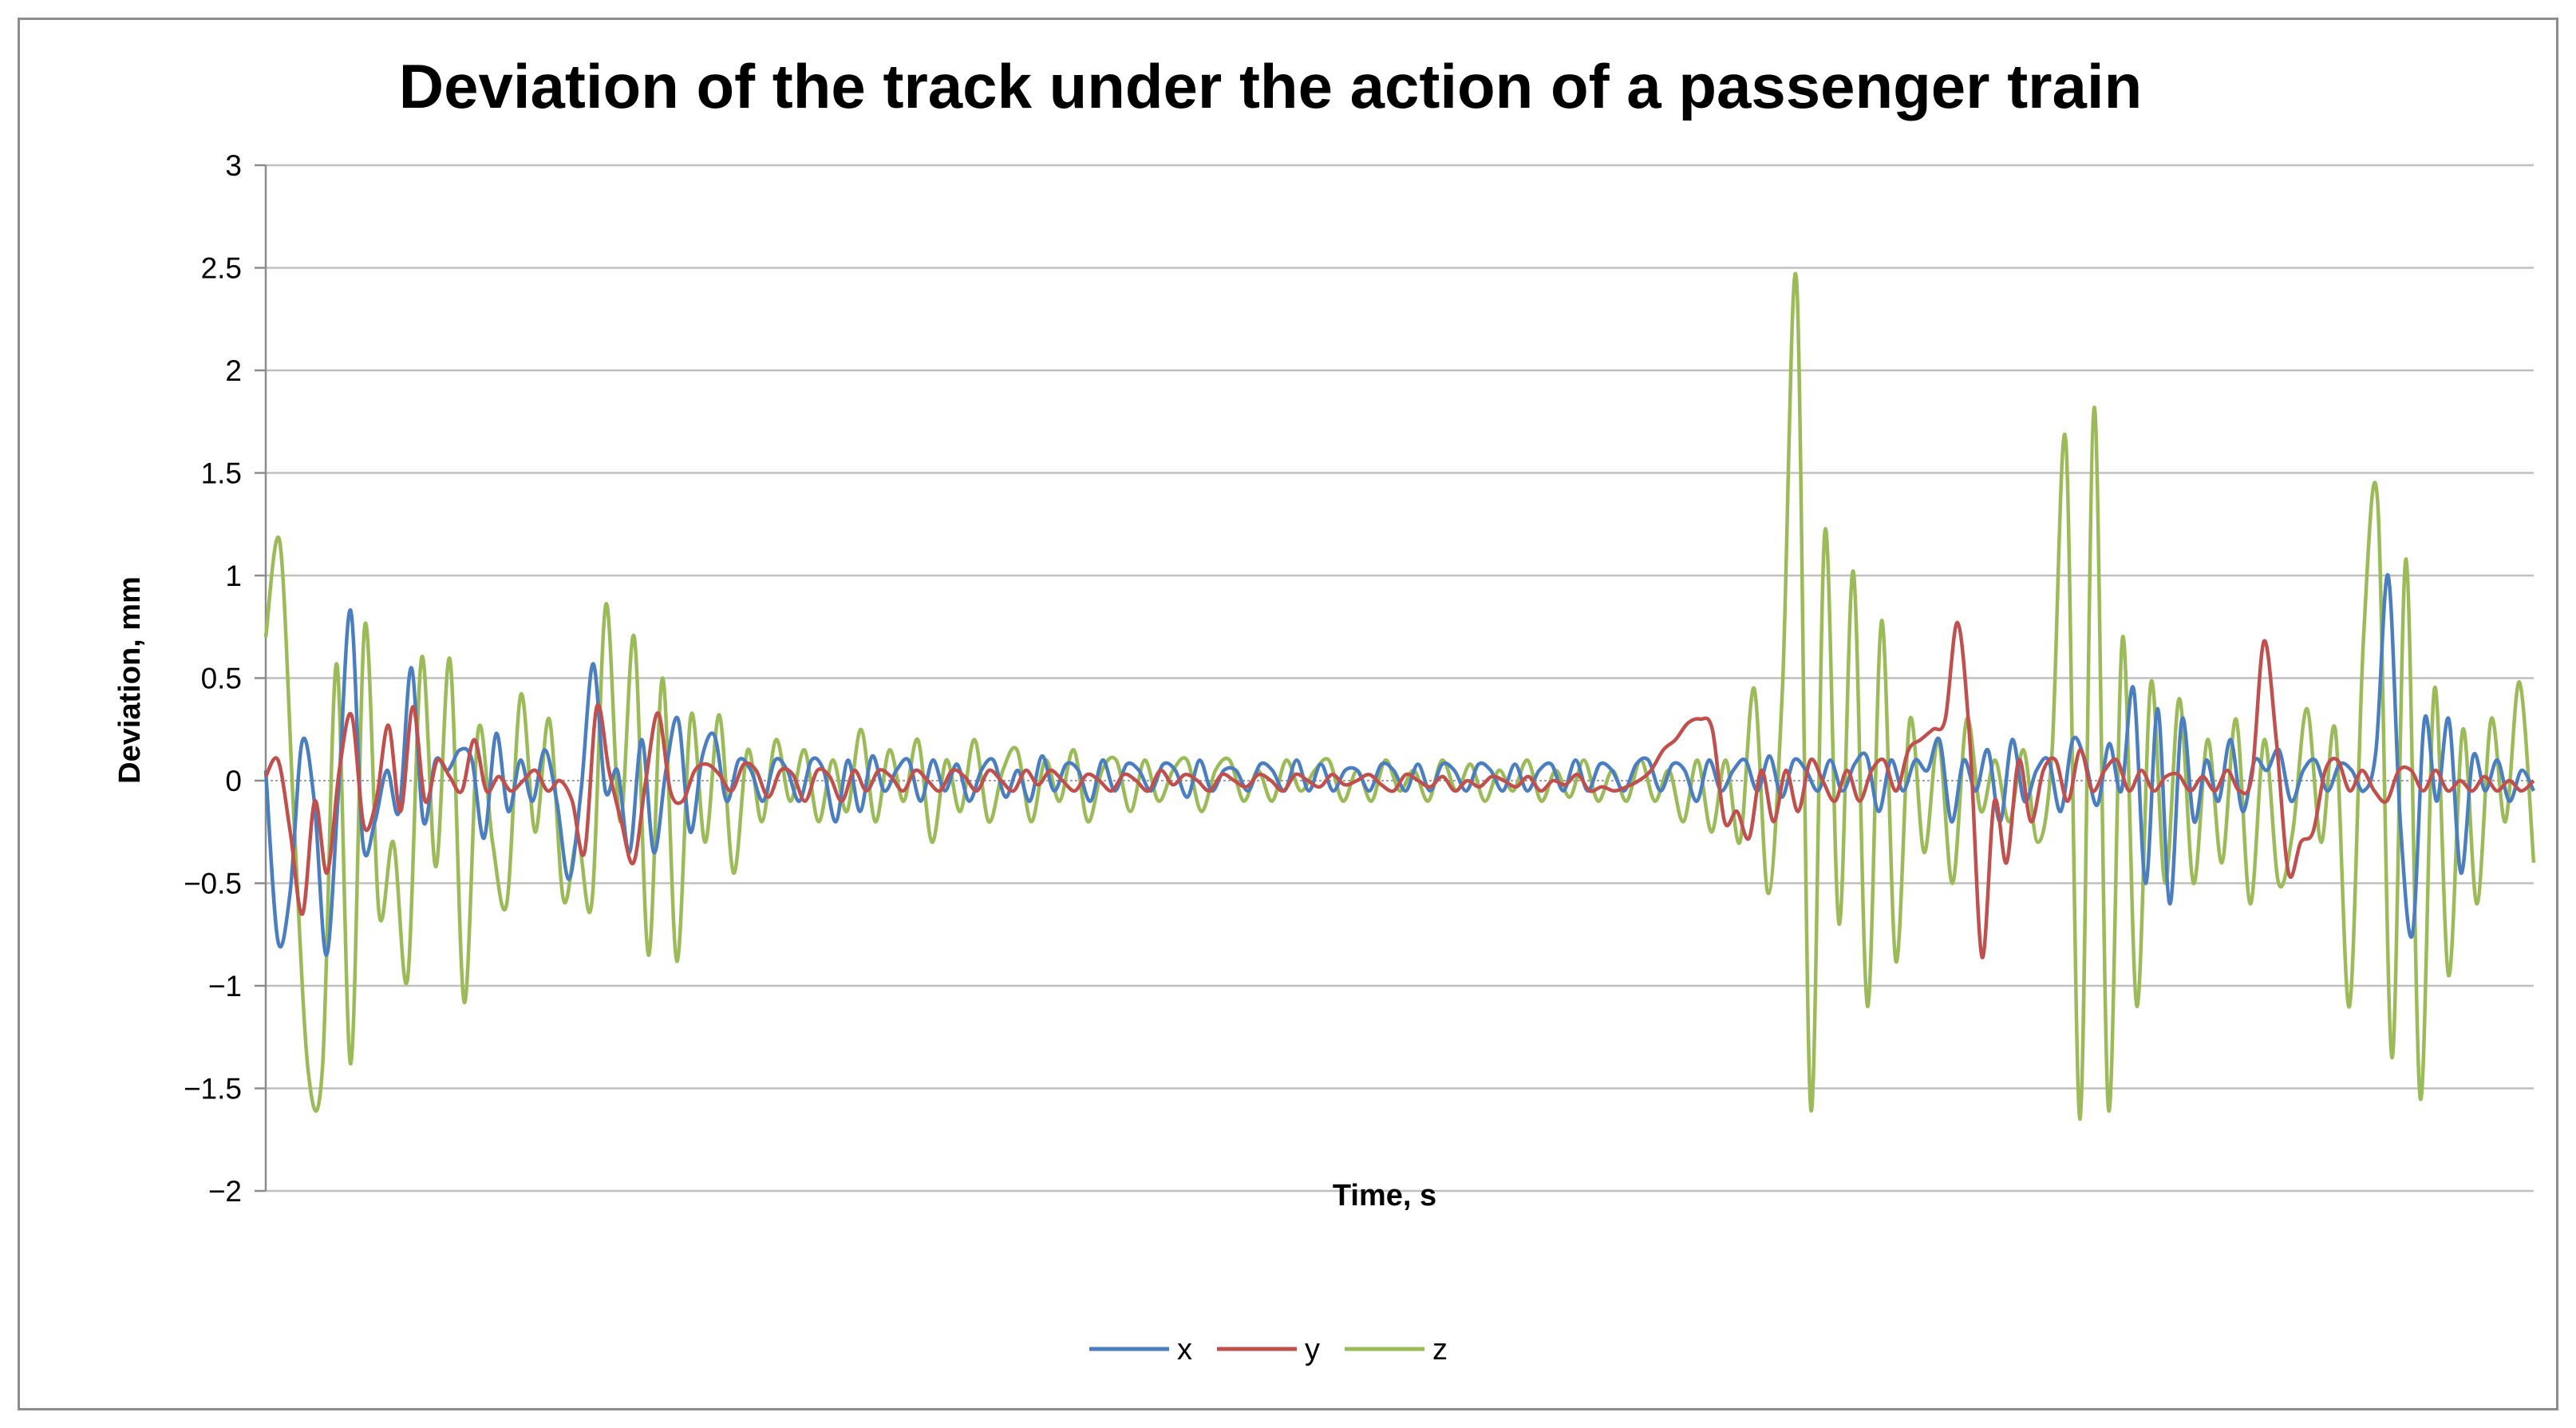 This screenshot has width=2576, height=1428. I want to click on y-tick-label: 0.5, so click(221, 679).